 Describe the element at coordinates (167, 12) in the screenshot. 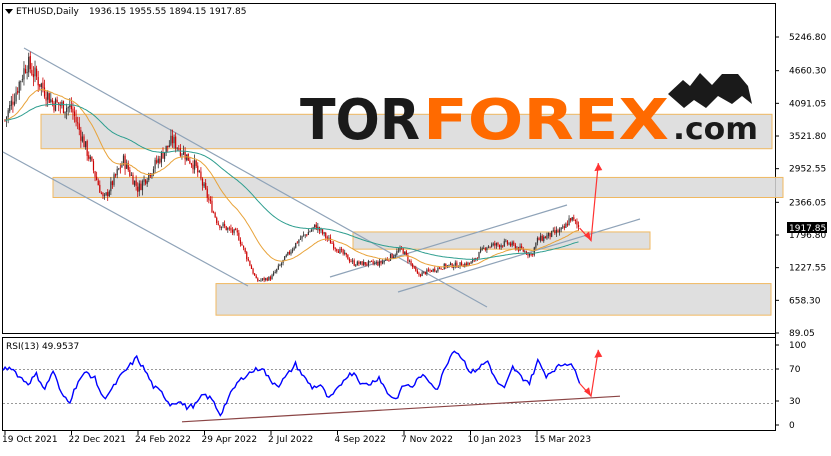

I see `ohlc-values: 1936.15 1955.55 1894.15 1917.85` at that location.